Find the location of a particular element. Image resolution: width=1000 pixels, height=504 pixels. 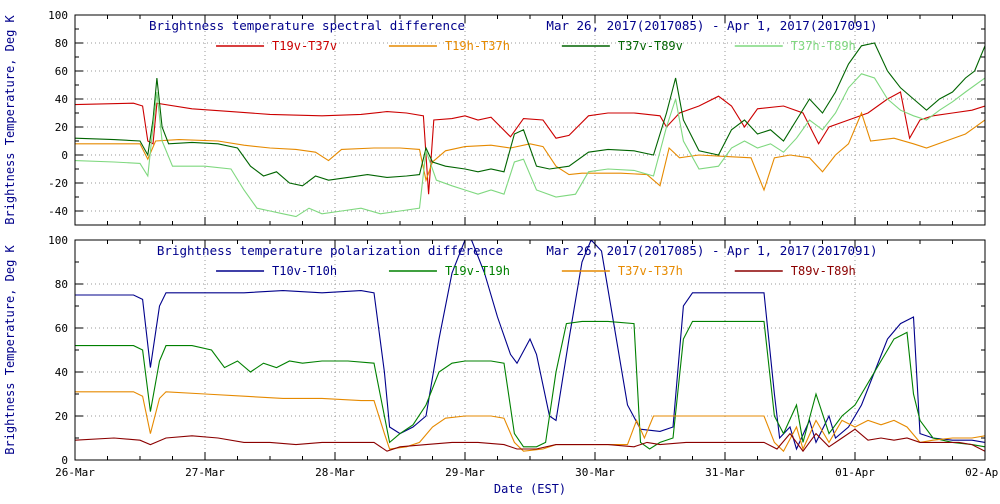

y-tick-label: -40 is located at coordinates (58, 211).